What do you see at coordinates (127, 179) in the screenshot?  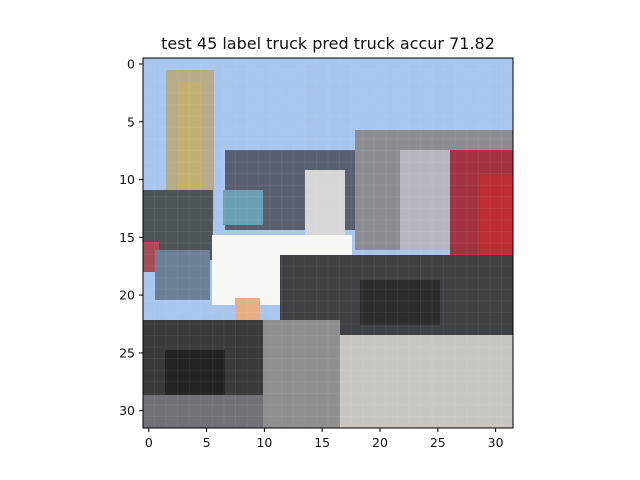 I see `y-tick-label: 10` at bounding box center [127, 179].